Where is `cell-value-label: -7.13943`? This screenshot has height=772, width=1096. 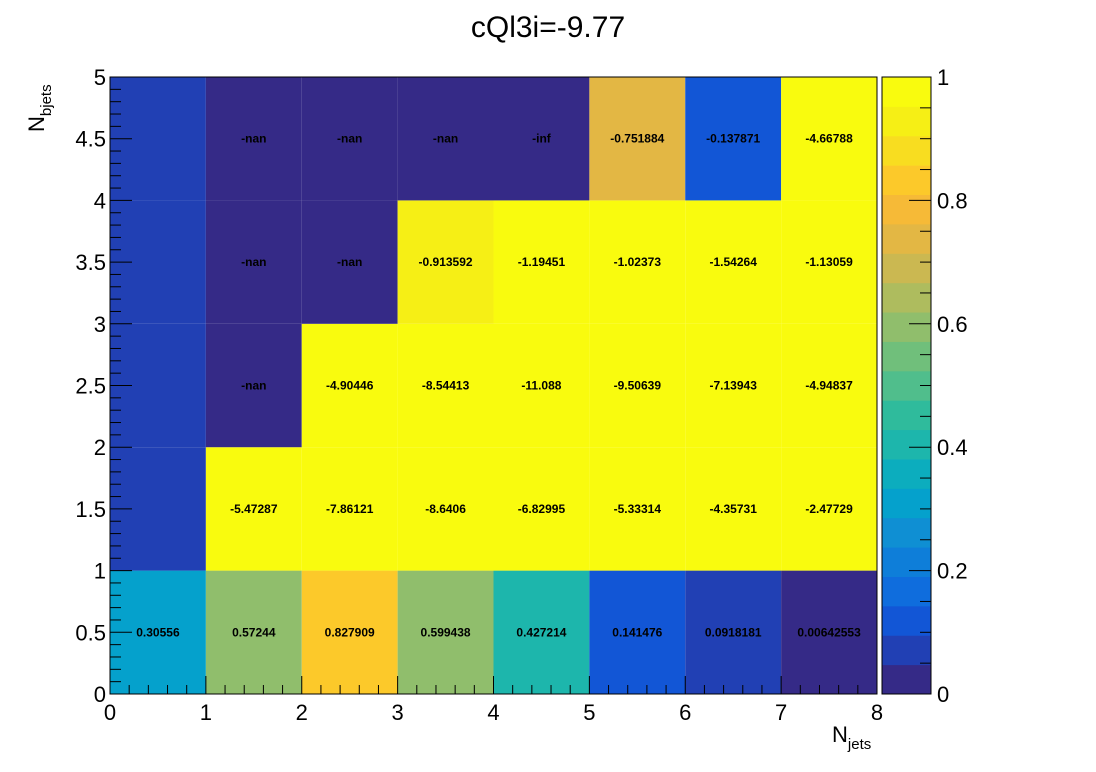
cell-value-label: -7.13943 is located at coordinates (734, 386).